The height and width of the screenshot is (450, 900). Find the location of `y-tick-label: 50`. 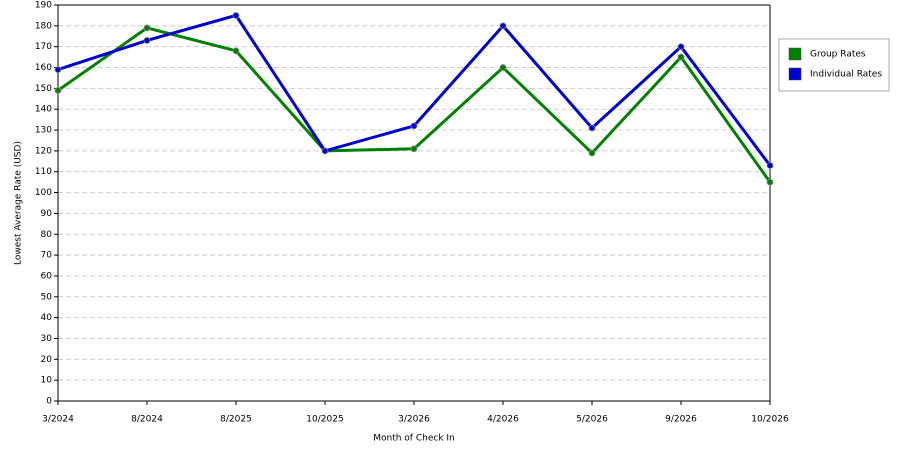

y-tick-label: 50 is located at coordinates (47, 297).